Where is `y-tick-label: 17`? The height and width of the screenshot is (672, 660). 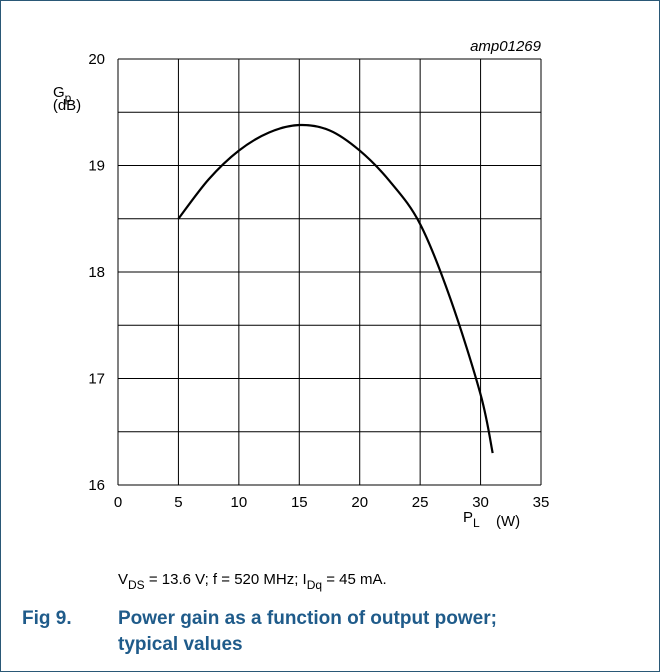 y-tick-label: 17 is located at coordinates (96, 379).